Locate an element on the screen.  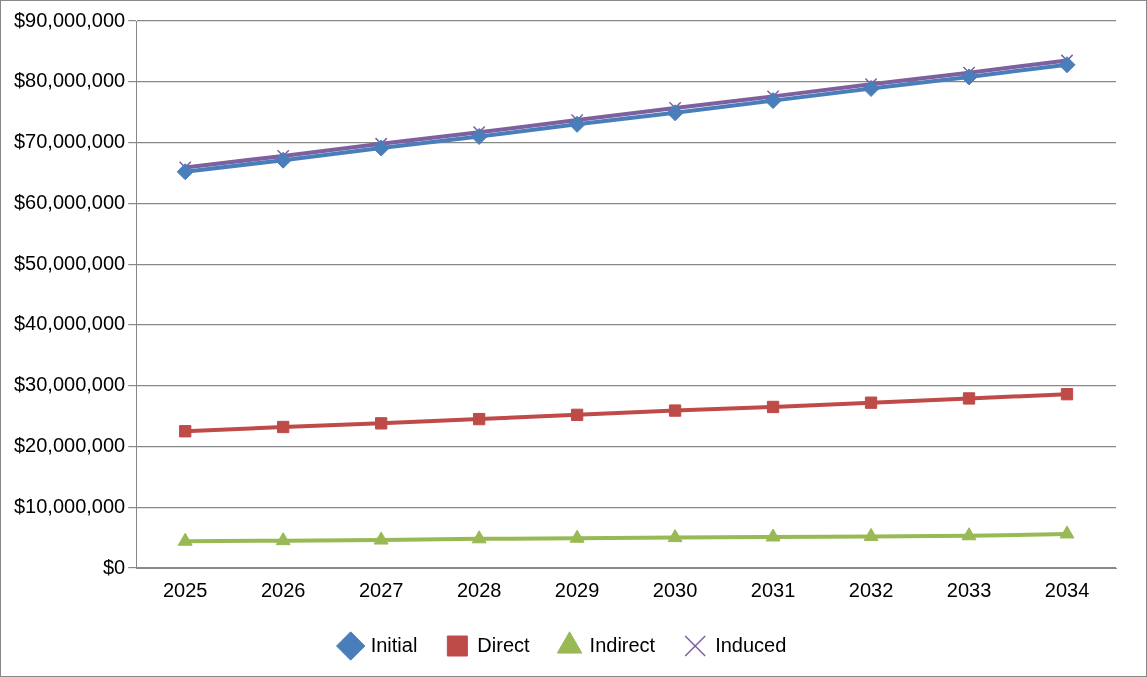
x-tick-label: 2028 is located at coordinates (479, 589).